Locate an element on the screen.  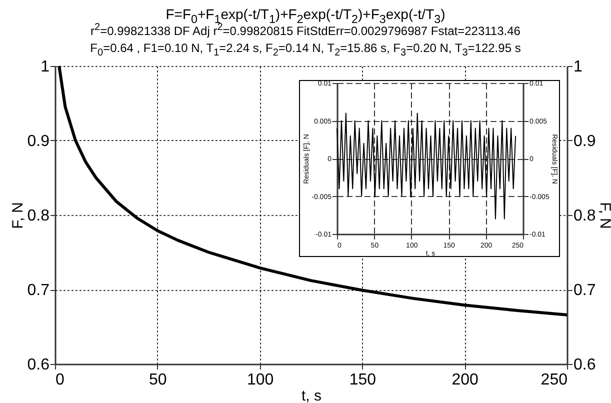
x-axis-title: t, s is located at coordinates (311, 395).